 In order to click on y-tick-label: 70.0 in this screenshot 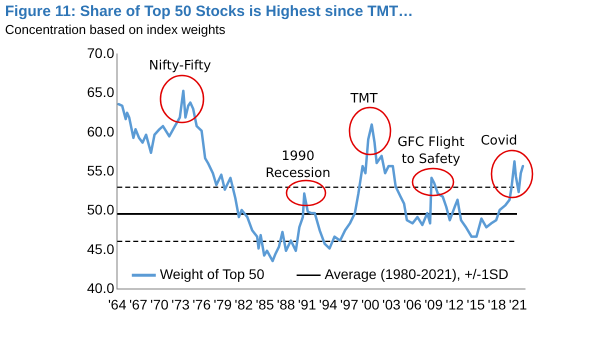, I will do `click(100, 52)`.